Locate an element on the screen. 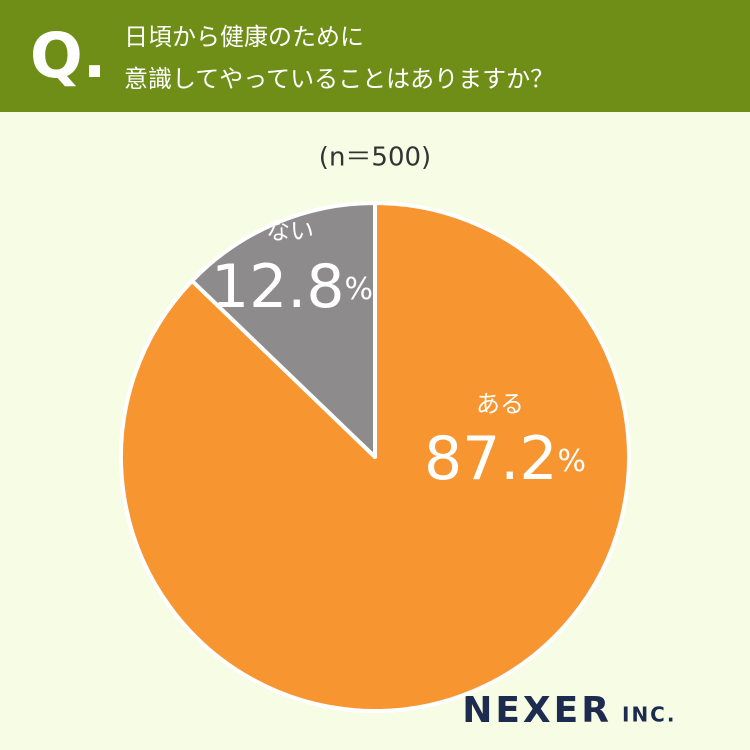 This screenshot has height=750, width=750. subtitle: (n＝500) is located at coordinates (375, 158).